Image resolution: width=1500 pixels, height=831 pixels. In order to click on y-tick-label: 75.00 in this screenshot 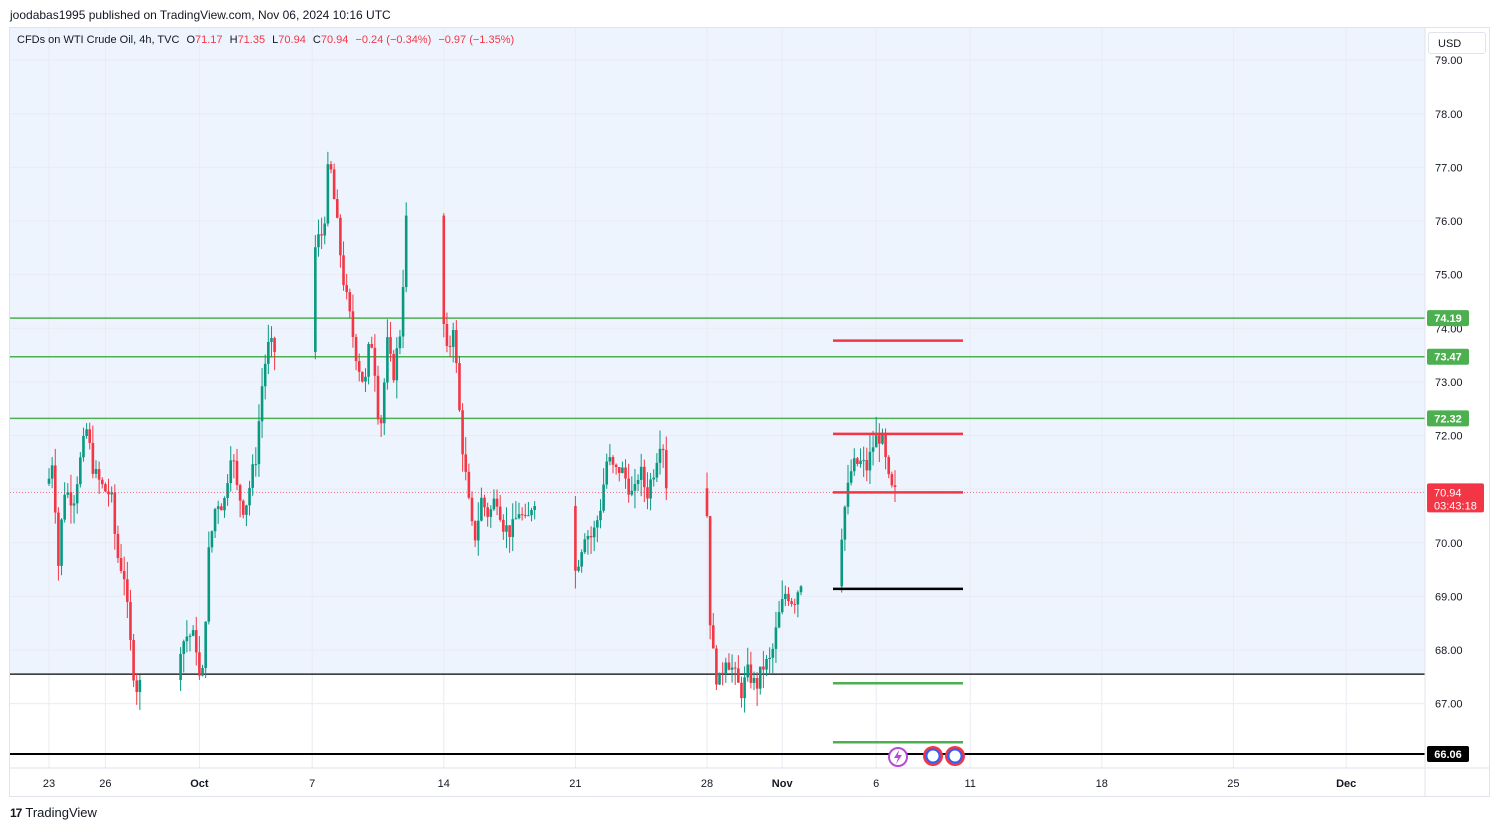, I will do `click(1449, 276)`.